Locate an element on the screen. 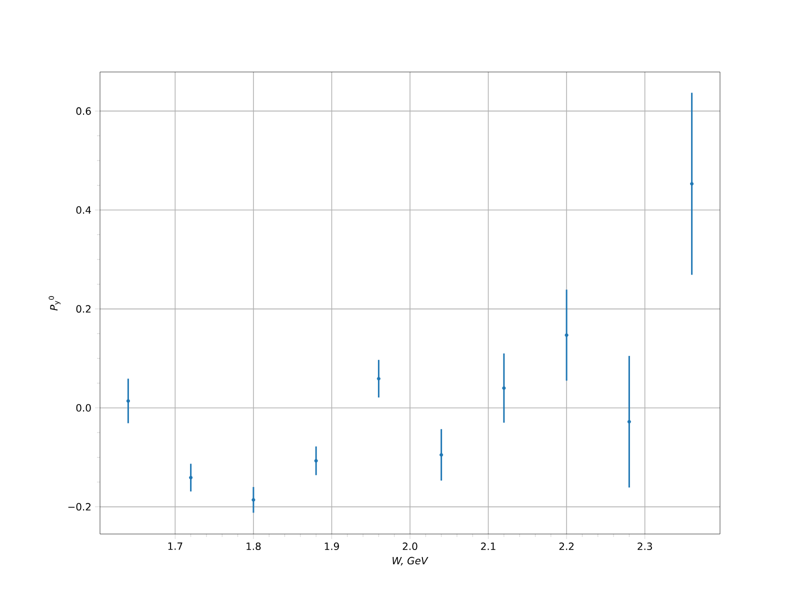 Image resolution: width=800 pixels, height=600 pixels. y-tick-label: 0.2 is located at coordinates (83, 309).